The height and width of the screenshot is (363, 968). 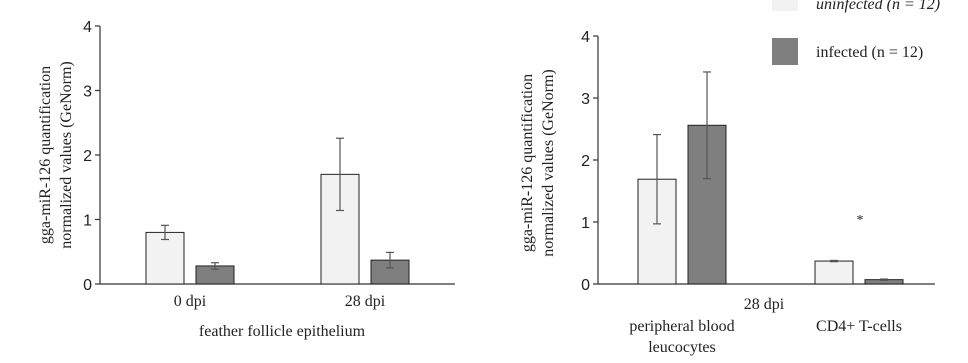 What do you see at coordinates (785, 51) in the screenshot?
I see `legend-swatch-infected` at bounding box center [785, 51].